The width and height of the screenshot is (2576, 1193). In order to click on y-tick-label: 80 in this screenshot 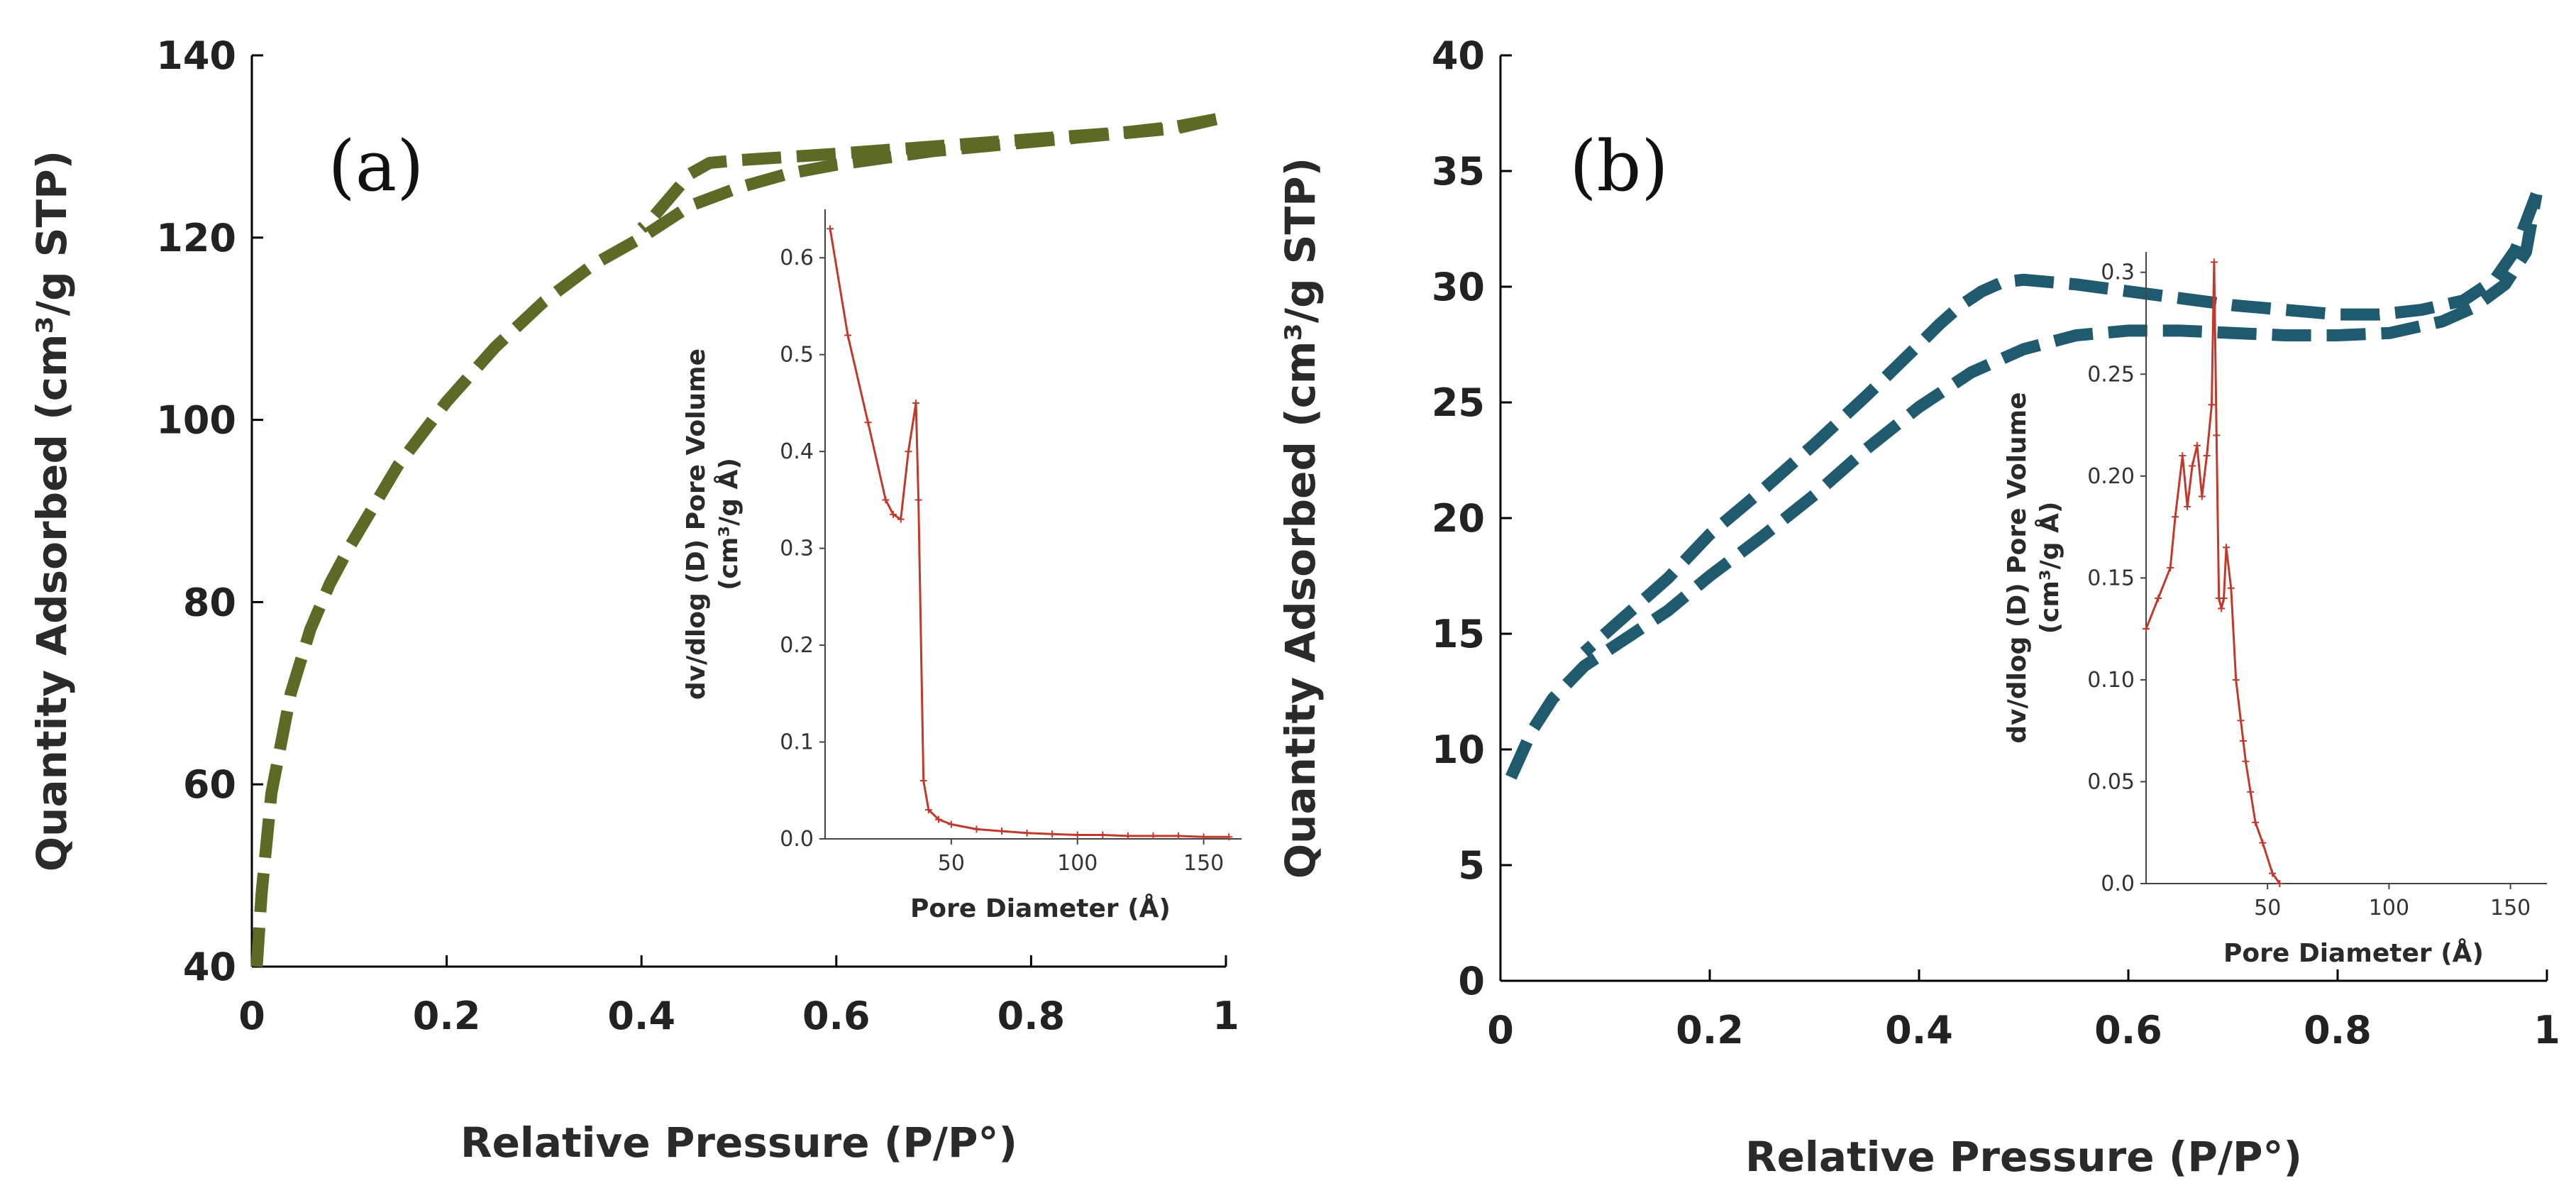, I will do `click(209, 602)`.